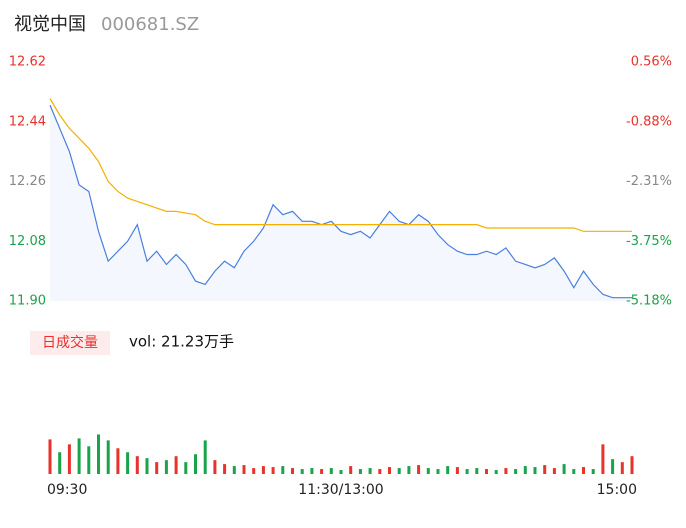 This screenshot has height=528, width=686. I want to click on stock-code: 000681.SZ, so click(150, 24).